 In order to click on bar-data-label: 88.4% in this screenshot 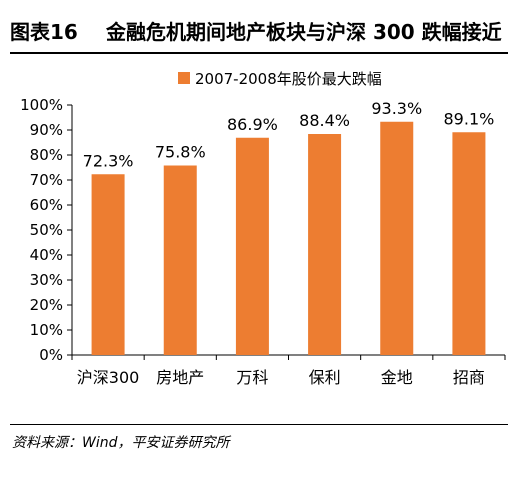, I will do `click(324, 120)`.